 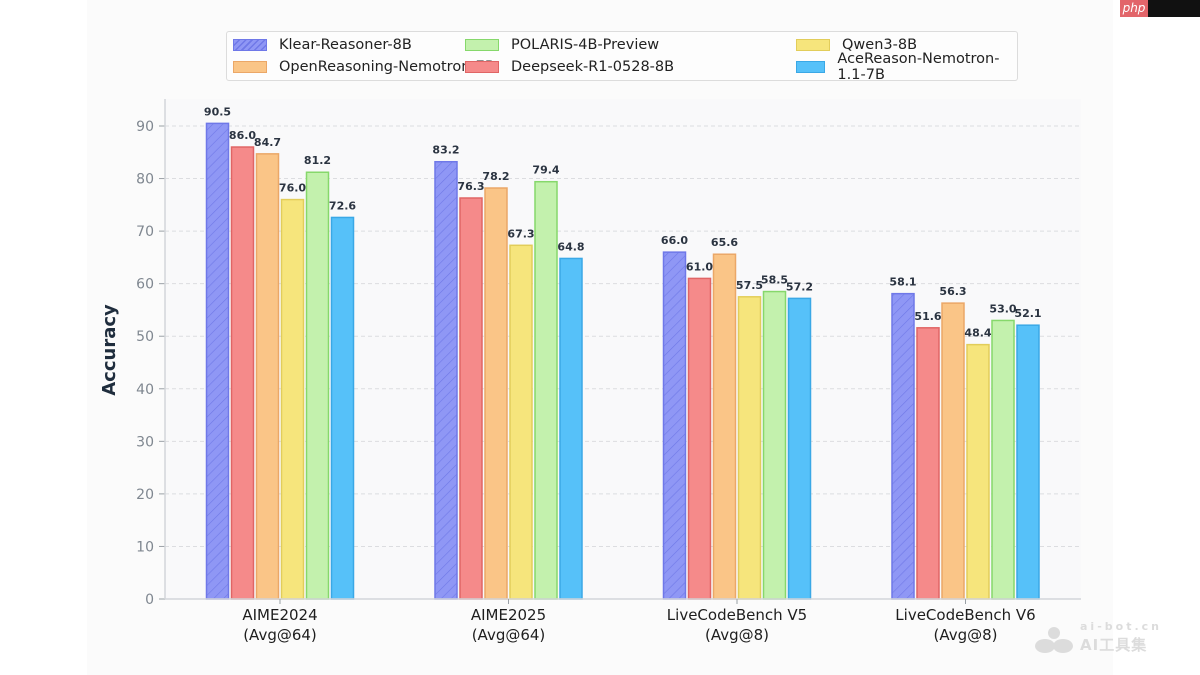 I want to click on data-label: 53.0, so click(x=1002, y=308).